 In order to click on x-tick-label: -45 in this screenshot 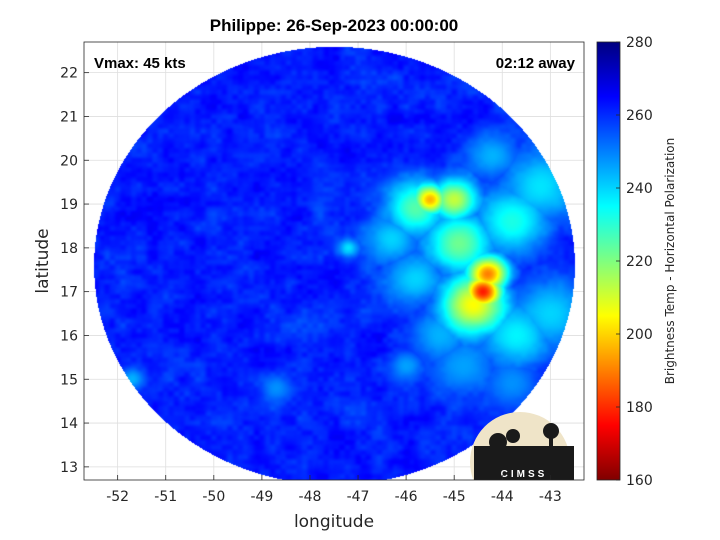, I will do `click(454, 497)`.